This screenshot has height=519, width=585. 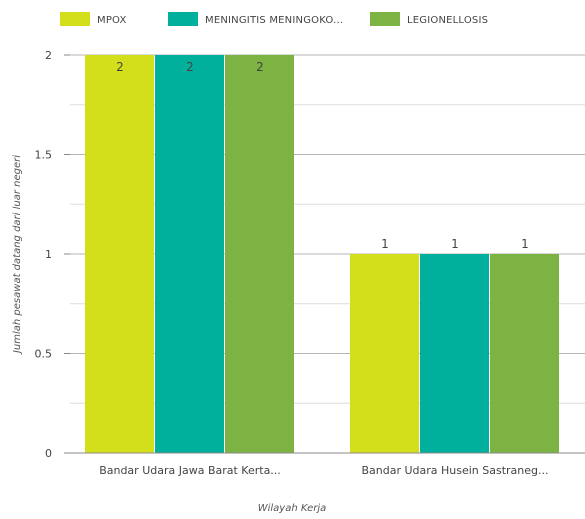 What do you see at coordinates (447, 20) in the screenshot?
I see `legend-label: LEGIONELLOSIS` at bounding box center [447, 20].